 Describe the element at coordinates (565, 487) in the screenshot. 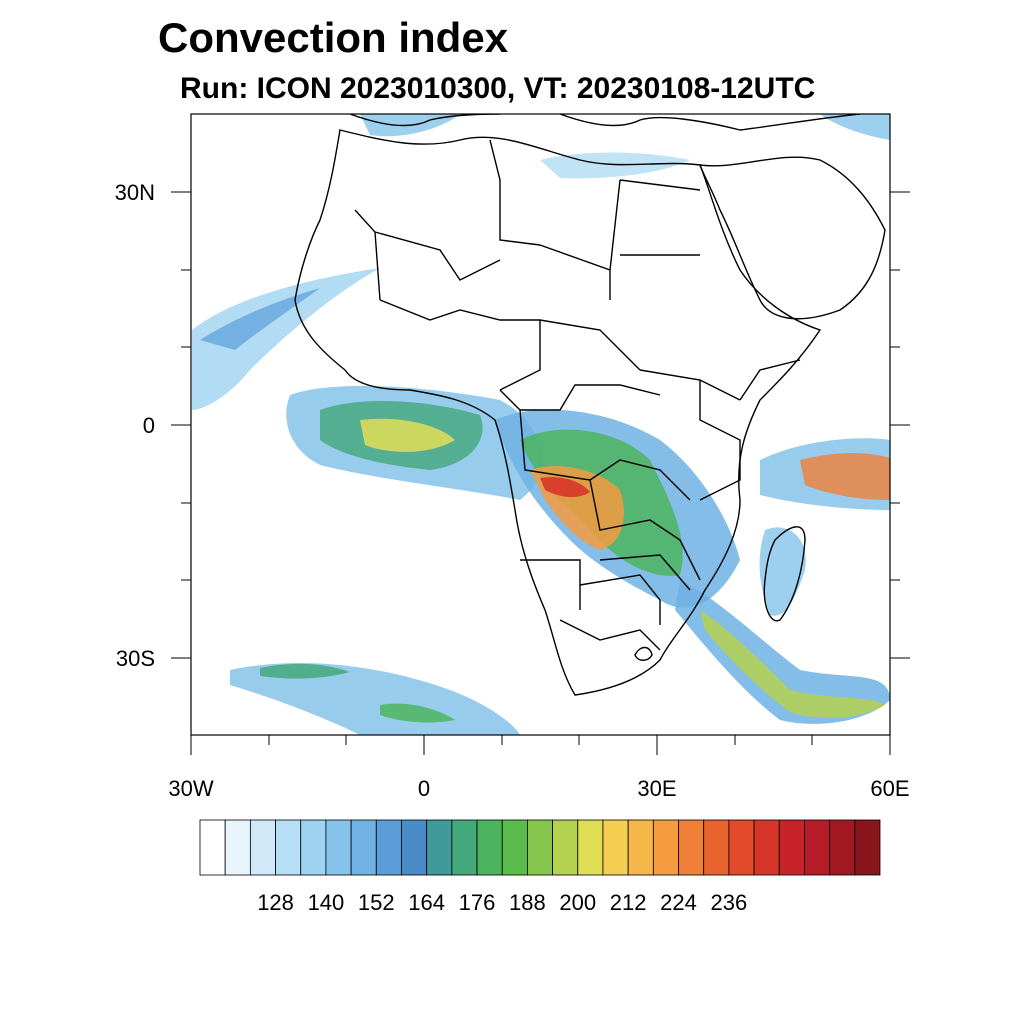

I see `convection-area-congo-max` at that location.